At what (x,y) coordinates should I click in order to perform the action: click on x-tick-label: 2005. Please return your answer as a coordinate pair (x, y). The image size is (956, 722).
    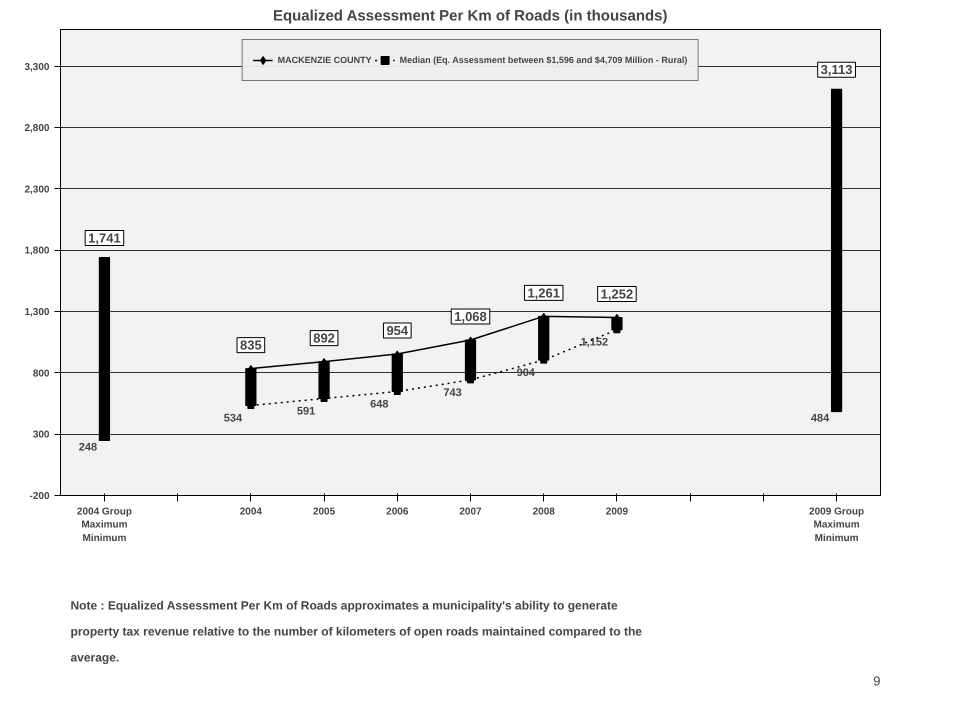
    Looking at the image, I should click on (324, 512).